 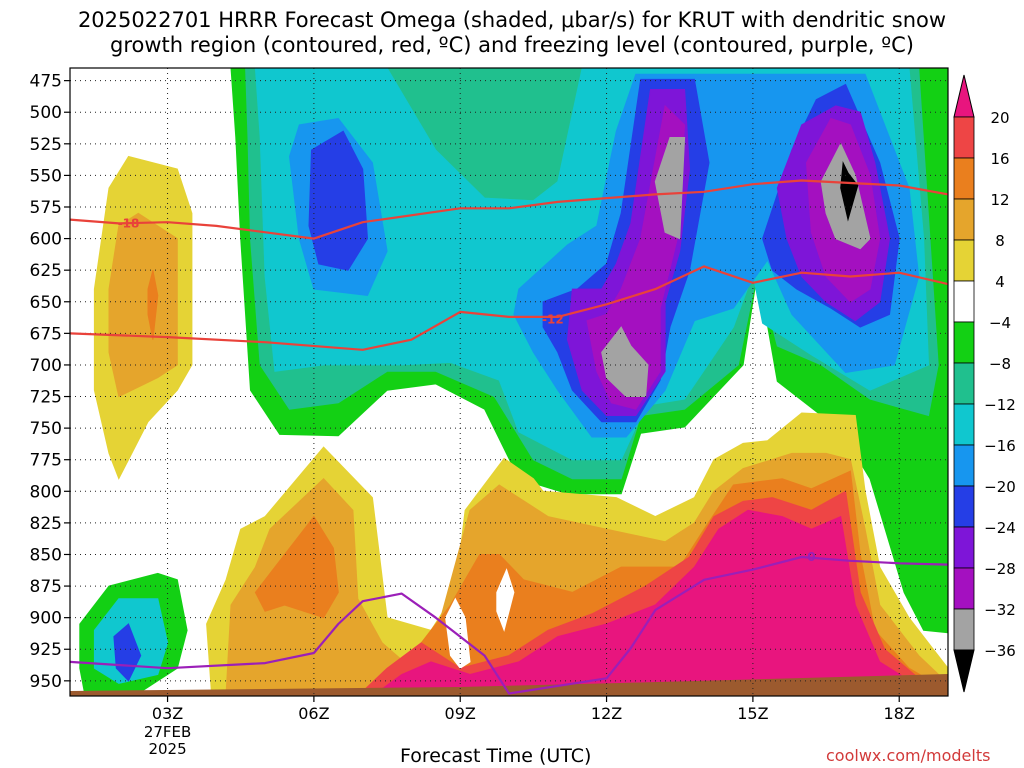 I want to click on y-tick-label-875: 875, so click(x=46, y=587).